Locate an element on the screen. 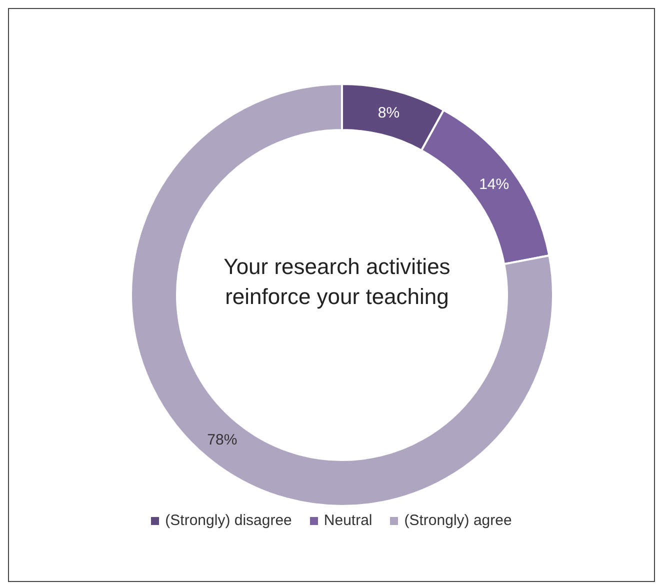  legend-label: (Strongly) disagree is located at coordinates (228, 520).